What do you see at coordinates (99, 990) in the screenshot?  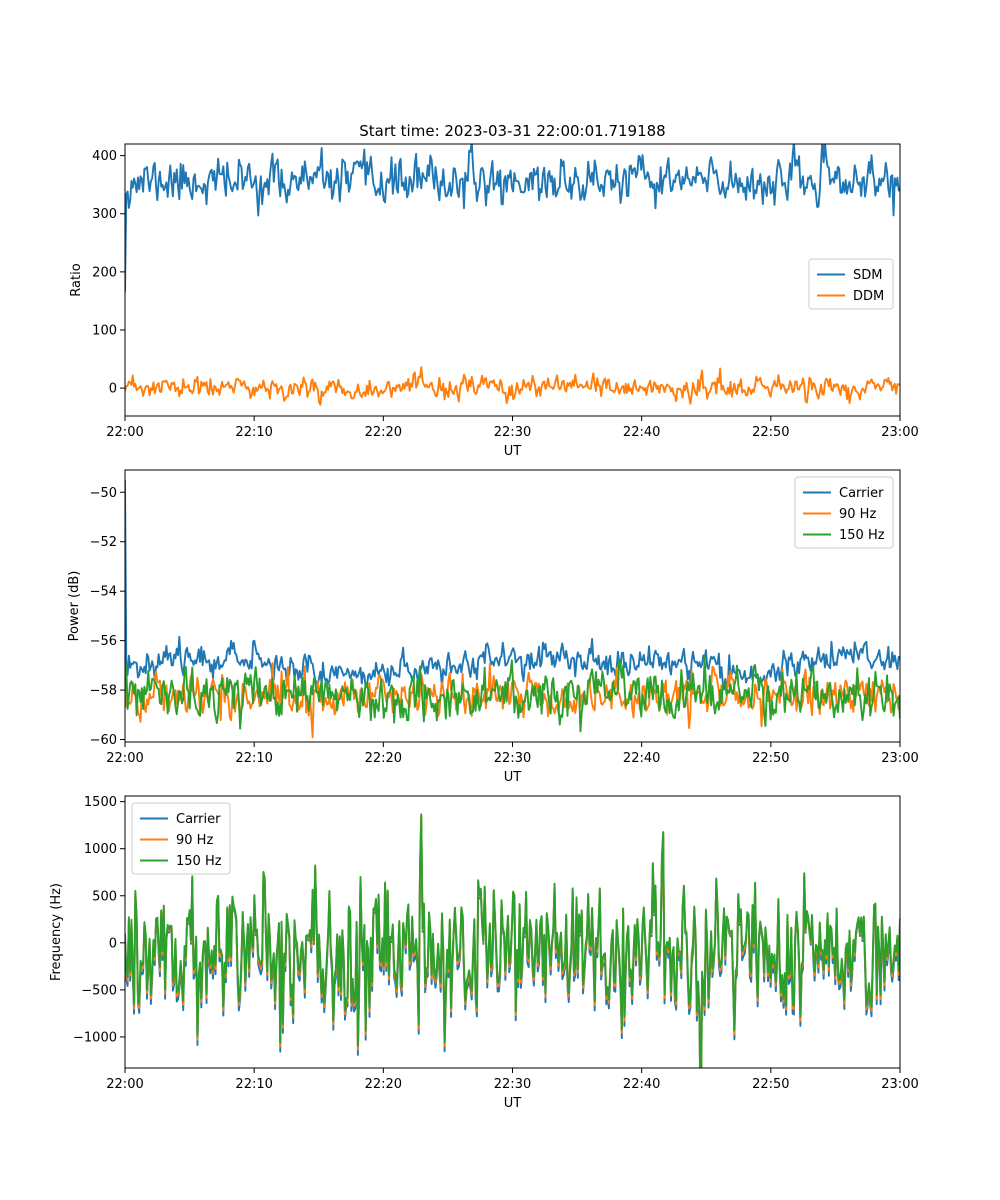 I see `y-tick-label: −500` at bounding box center [99, 990].